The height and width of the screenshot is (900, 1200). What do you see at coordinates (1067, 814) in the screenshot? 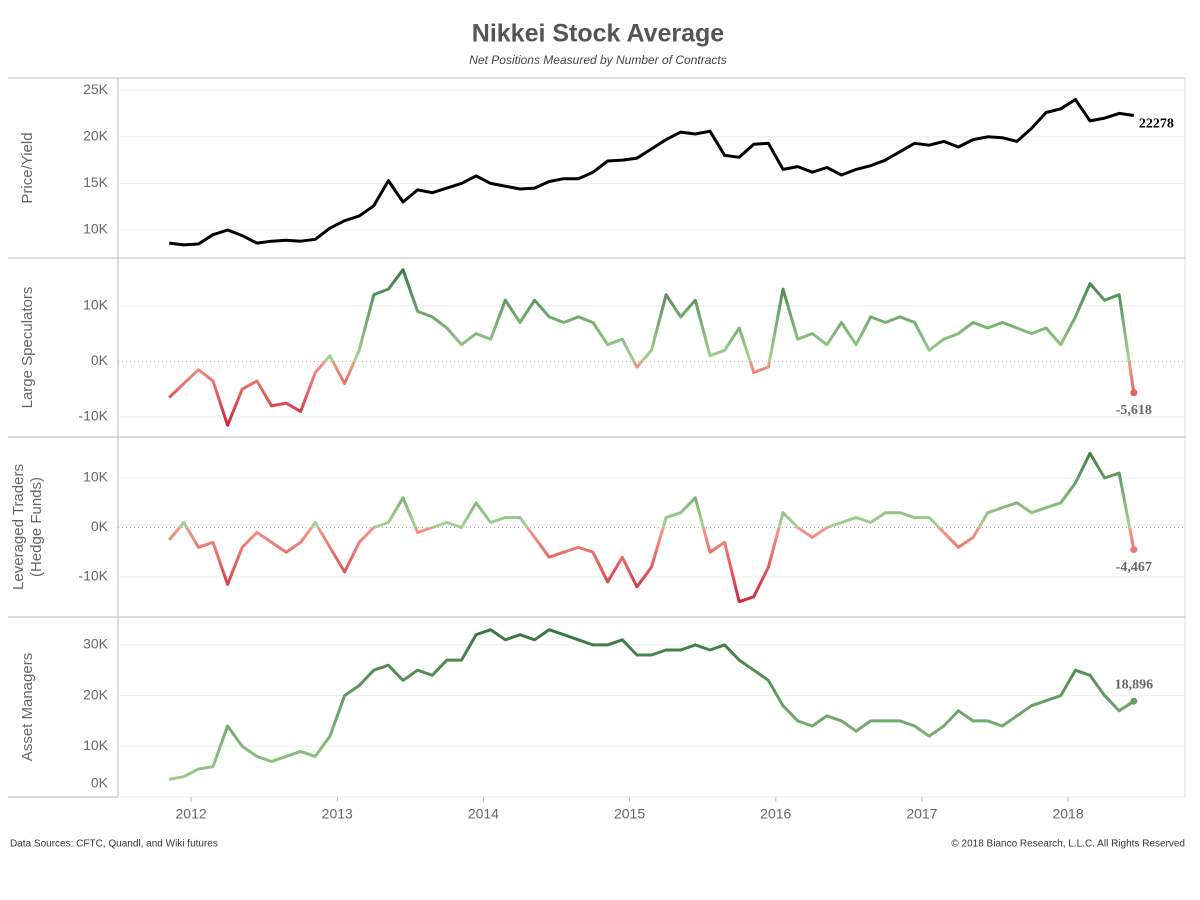
I see `x-tick-label: 2018` at bounding box center [1067, 814].